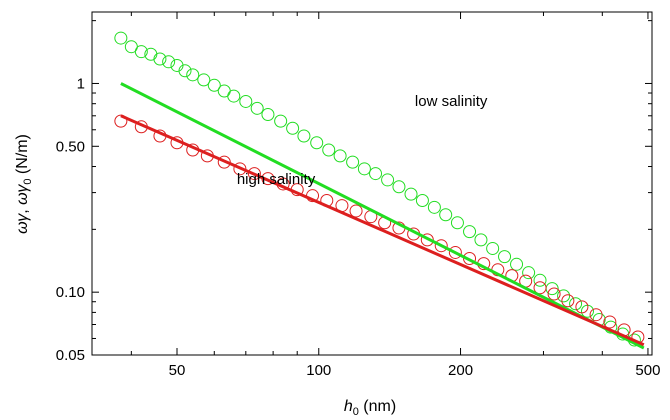 This screenshot has width=670, height=420. I want to click on x-tick-label: 500, so click(647, 370).